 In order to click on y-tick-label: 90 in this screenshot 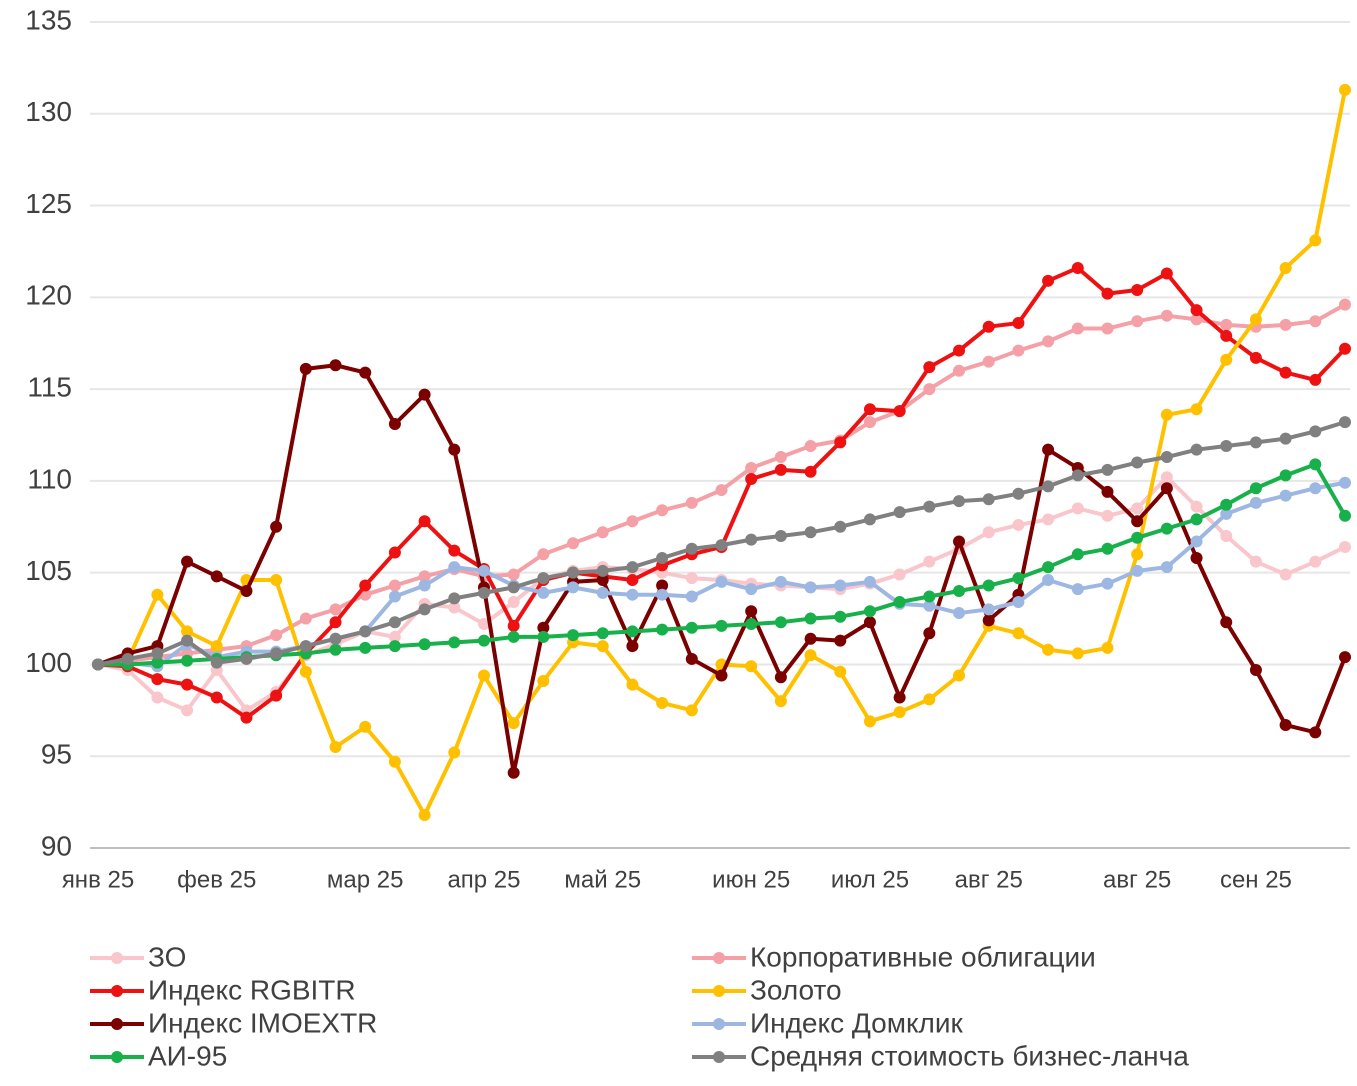, I will do `click(56, 845)`.